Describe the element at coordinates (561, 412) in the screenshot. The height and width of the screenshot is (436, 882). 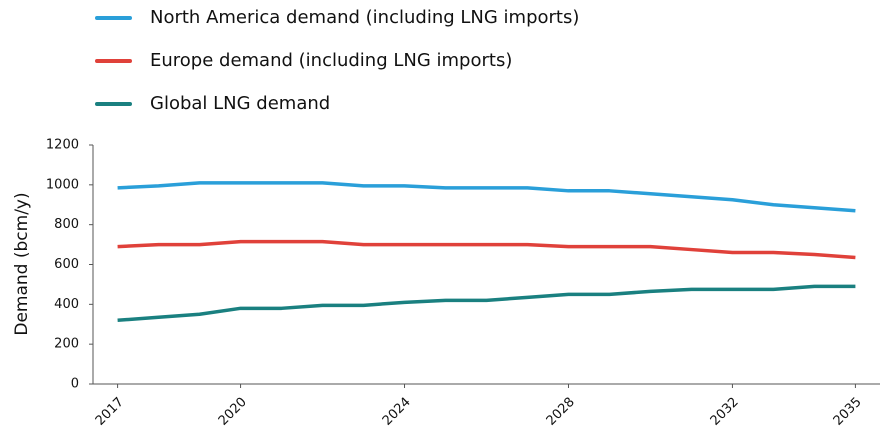
I see `x-tick-label: 2028` at that location.